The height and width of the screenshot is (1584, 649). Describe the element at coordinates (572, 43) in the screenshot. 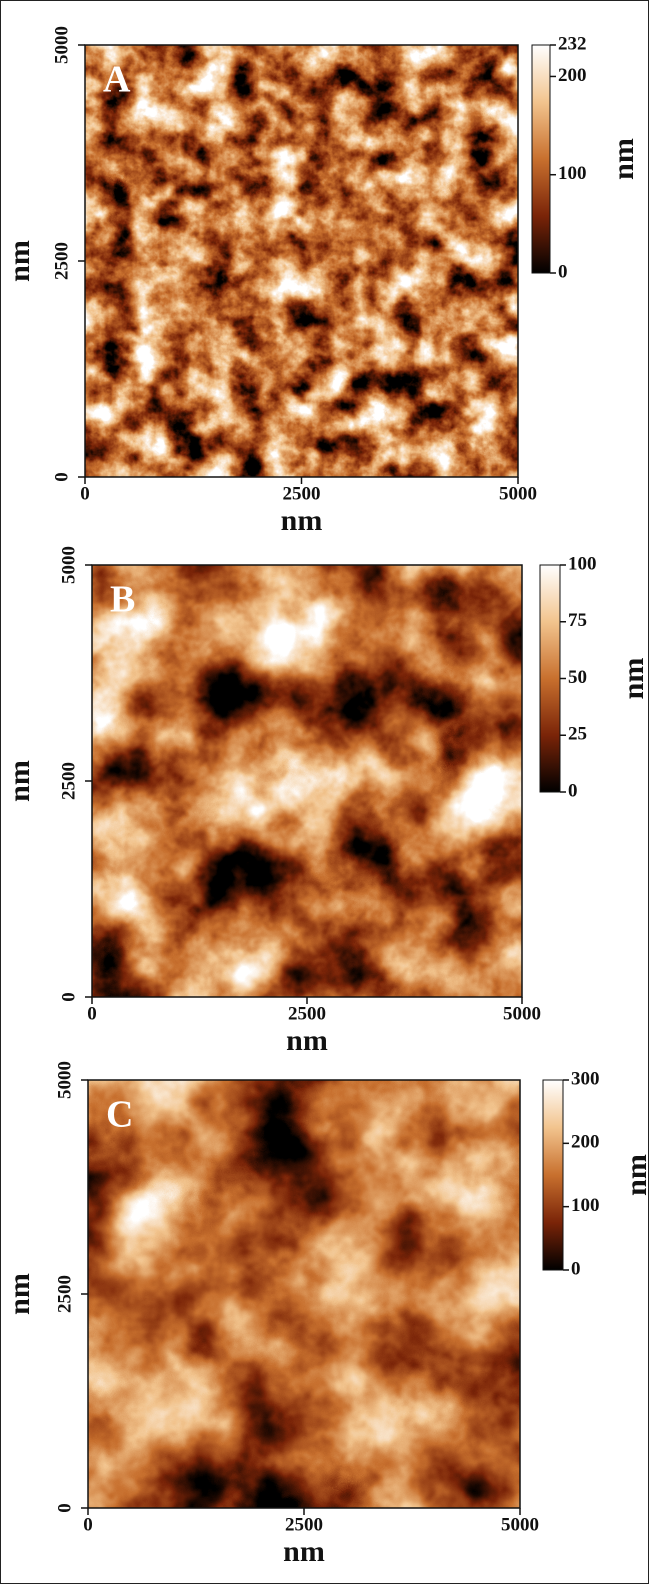

I see `colorbar-tick-label: 232` at that location.